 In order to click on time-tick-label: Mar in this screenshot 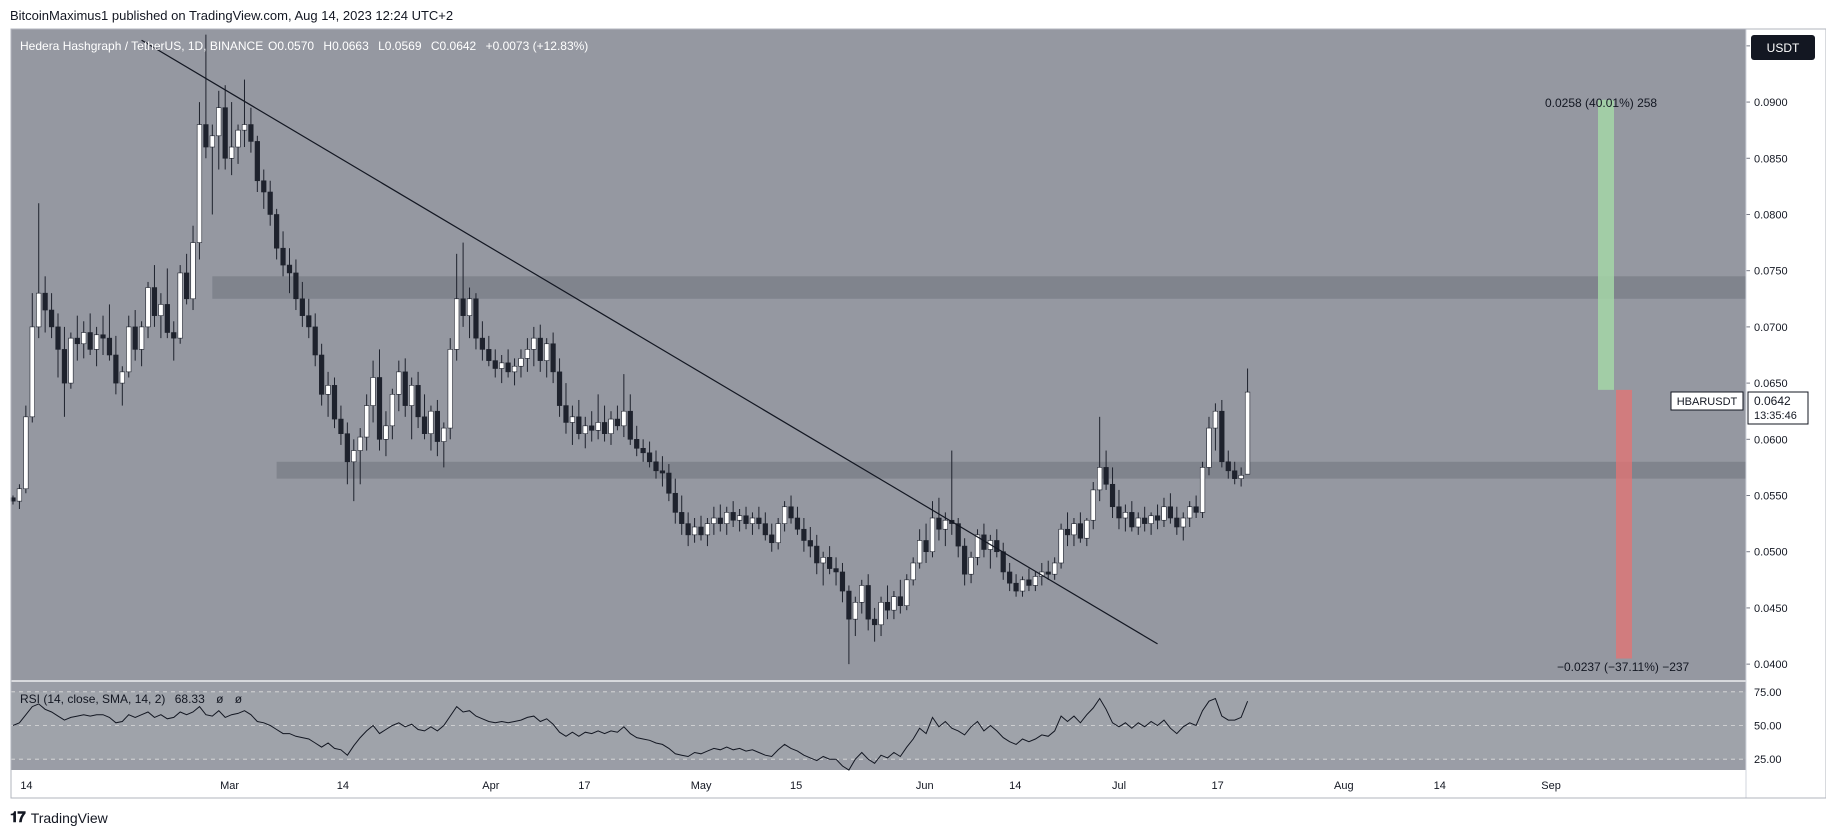, I will do `click(229, 786)`.